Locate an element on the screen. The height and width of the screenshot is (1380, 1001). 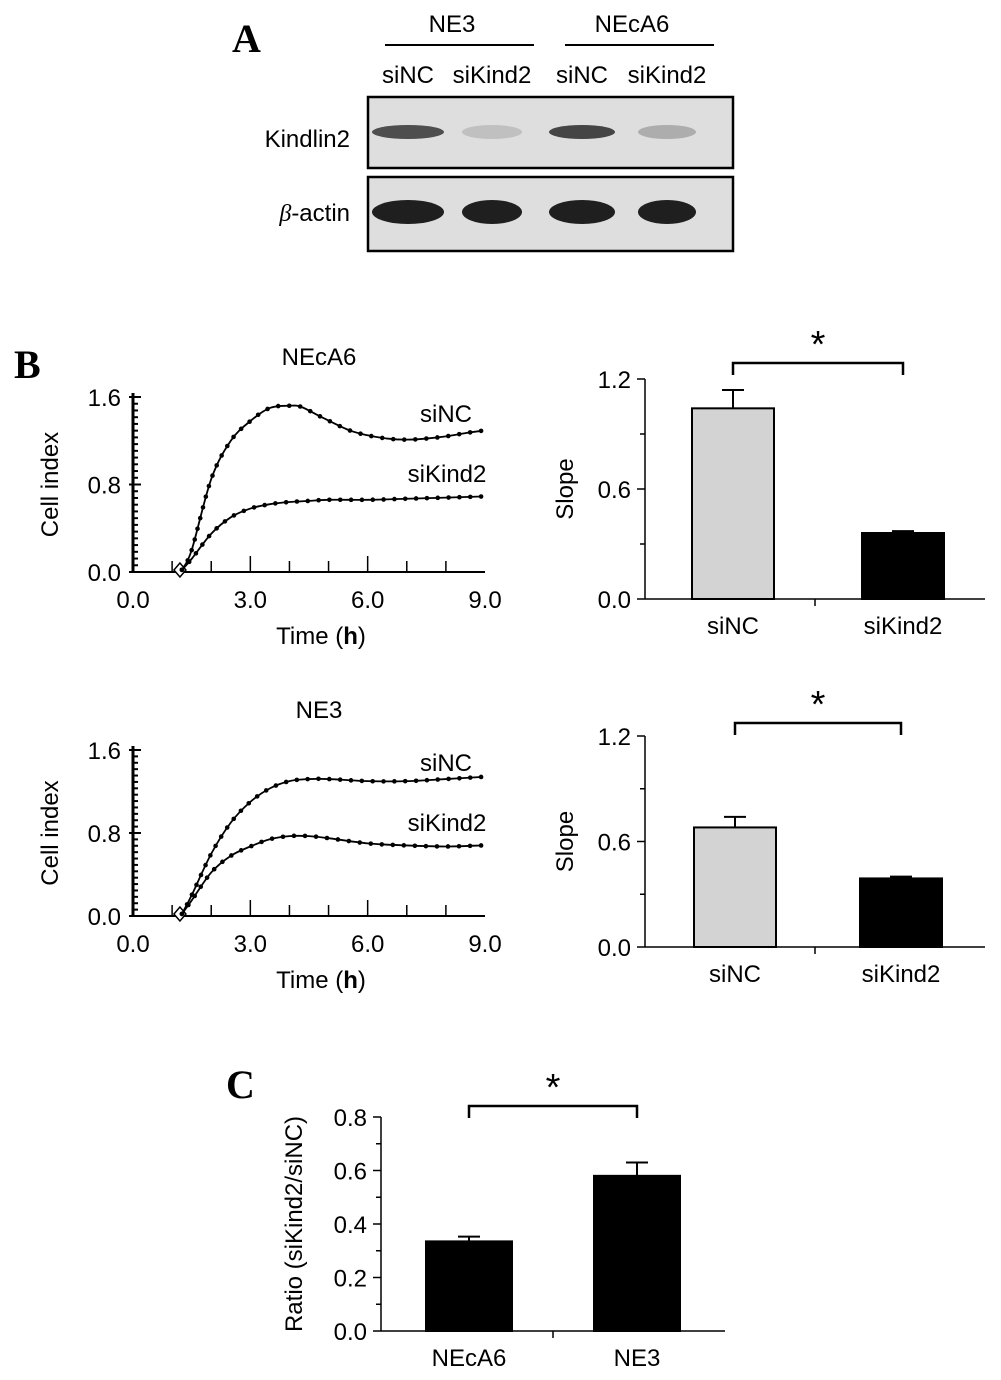
significance-star: * is located at coordinates (818, 705).